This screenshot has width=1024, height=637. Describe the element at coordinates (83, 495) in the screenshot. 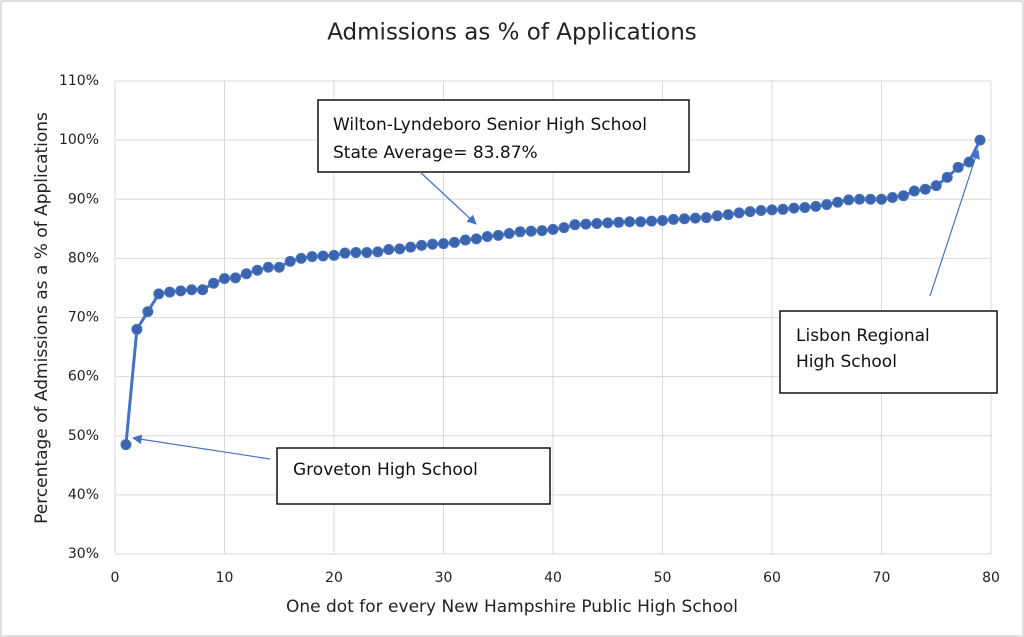

I see `y-tick-label: 40%` at that location.